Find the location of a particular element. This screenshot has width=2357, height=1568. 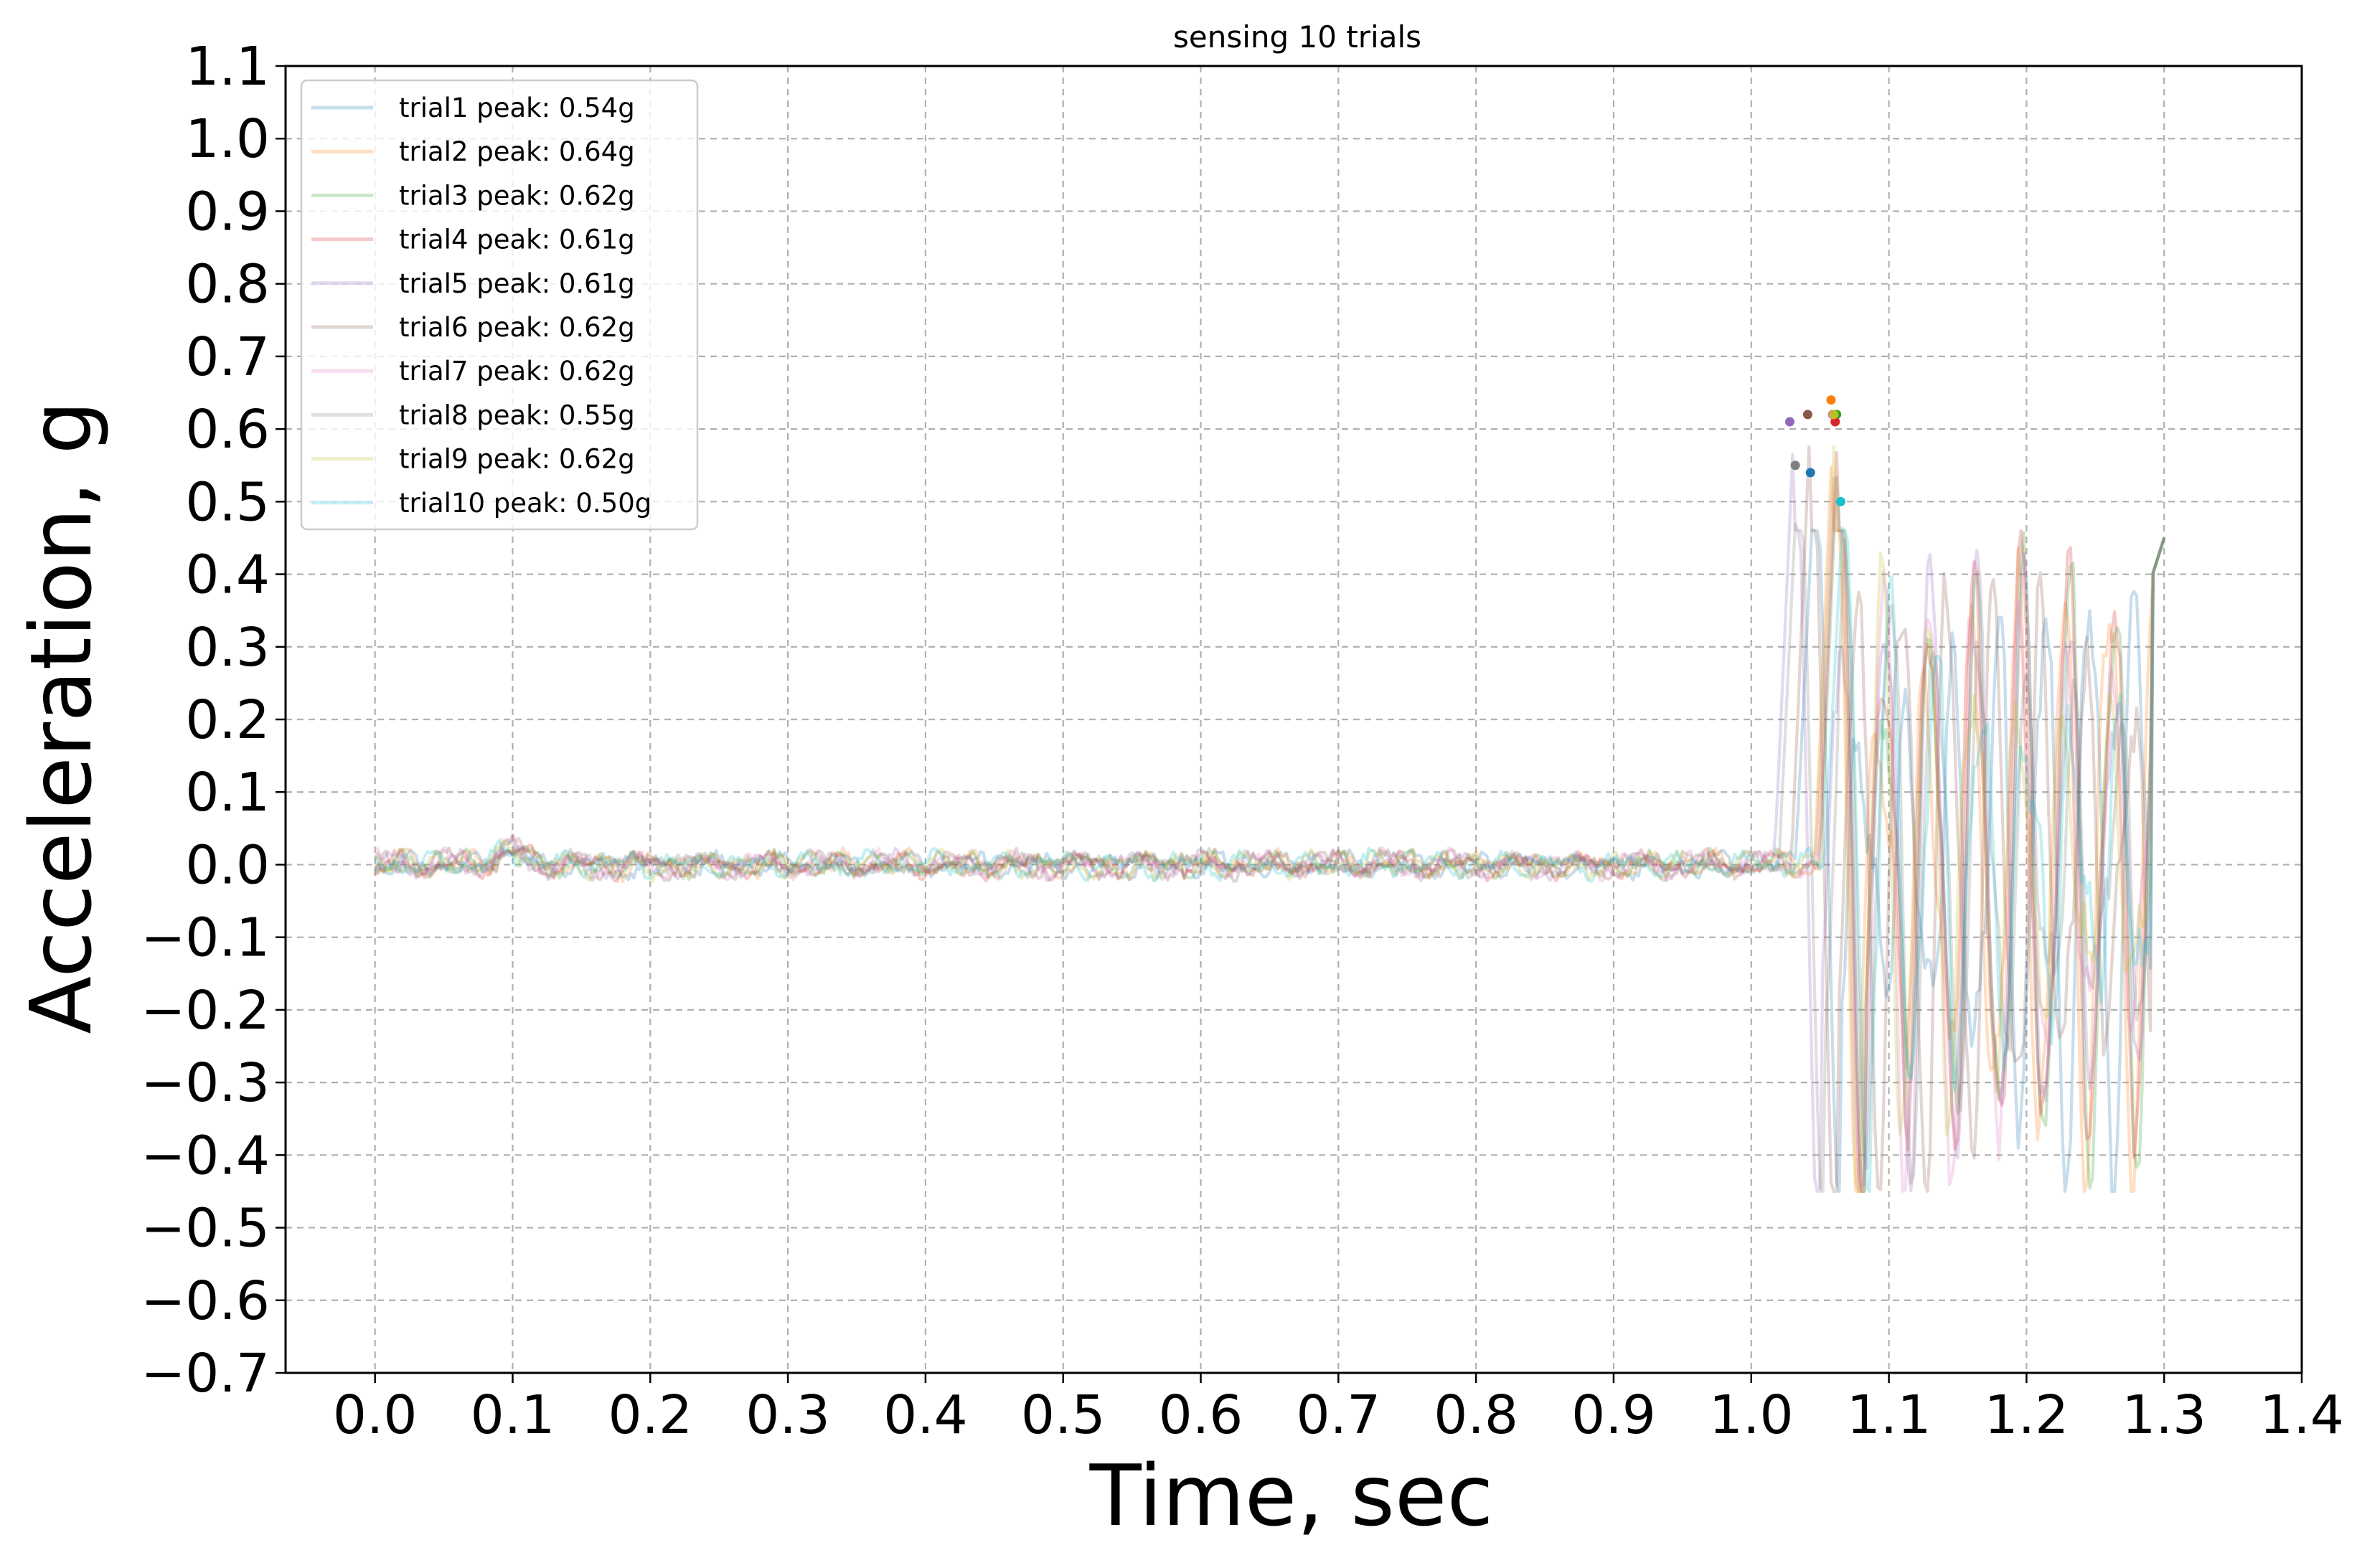

y-tick-label: 0.3 is located at coordinates (227, 648).